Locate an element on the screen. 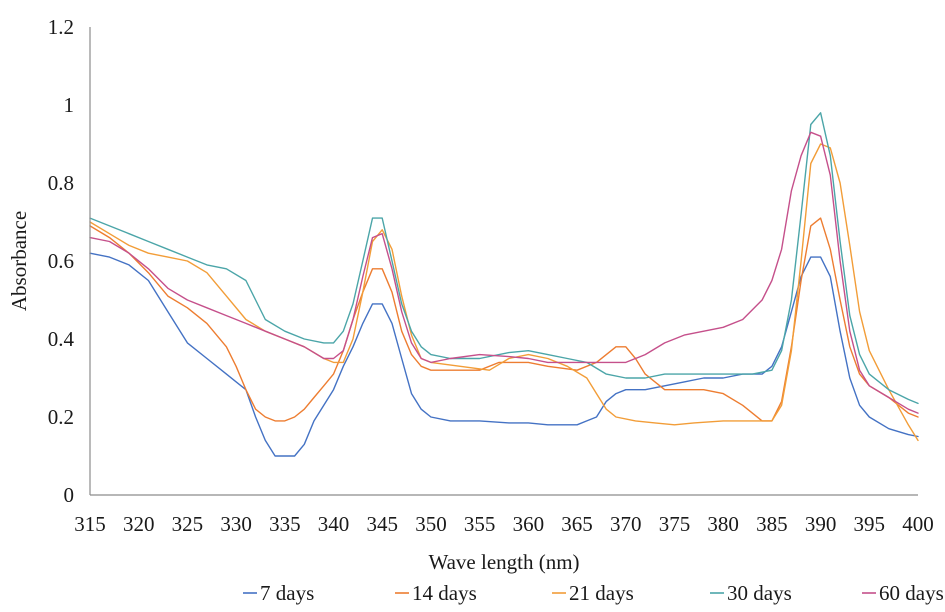 Image resolution: width=945 pixels, height=612 pixels. x-tick-label: 355 is located at coordinates (480, 524).